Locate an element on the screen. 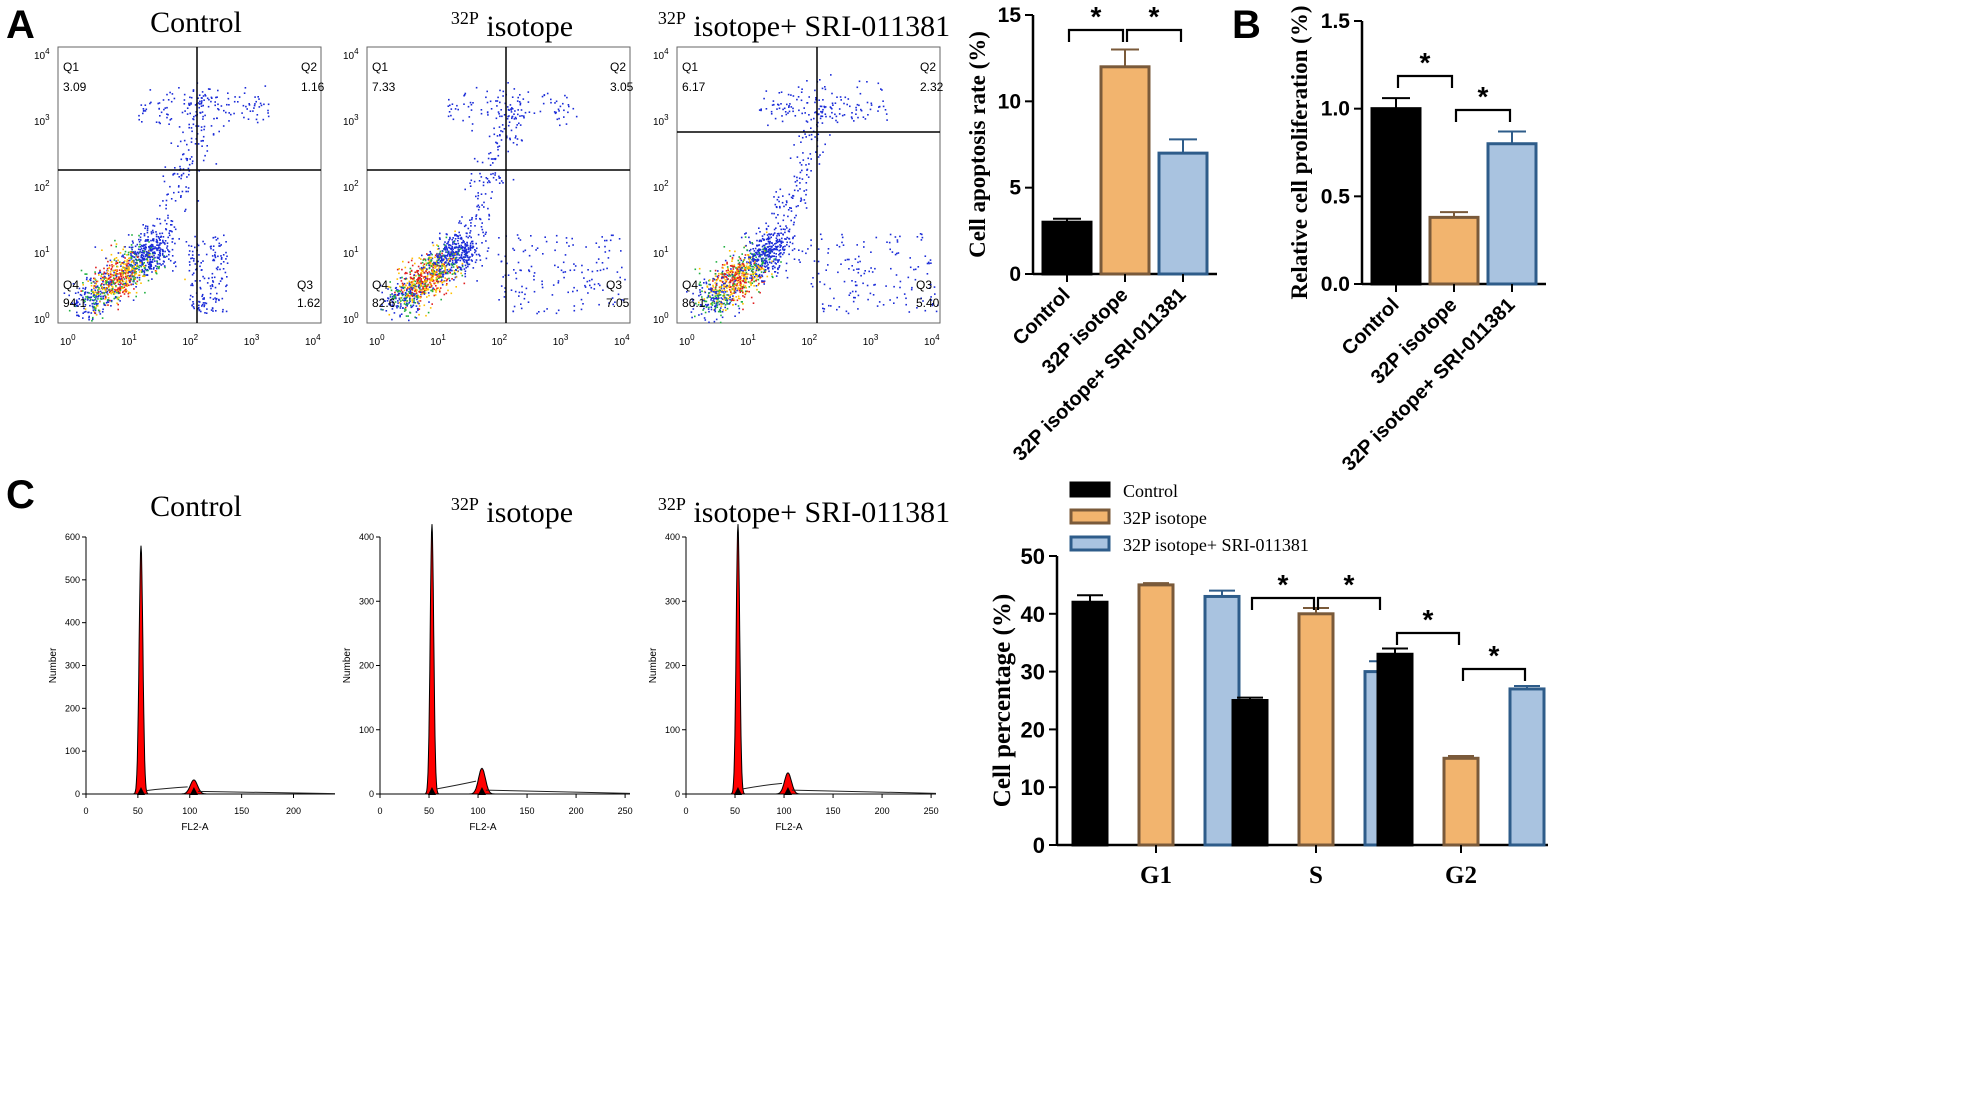  hist-y-tick-label: 100 is located at coordinates (672, 730).